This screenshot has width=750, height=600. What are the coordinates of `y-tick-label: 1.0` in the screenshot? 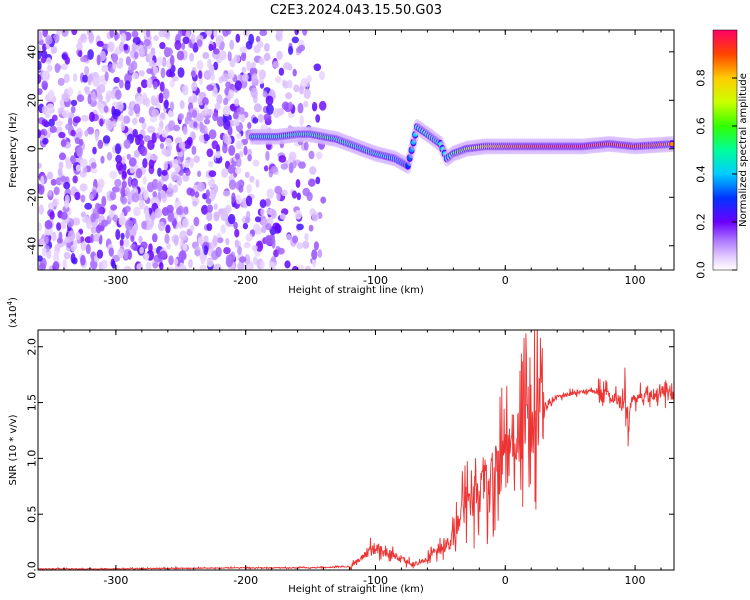 It's located at (32, 459).